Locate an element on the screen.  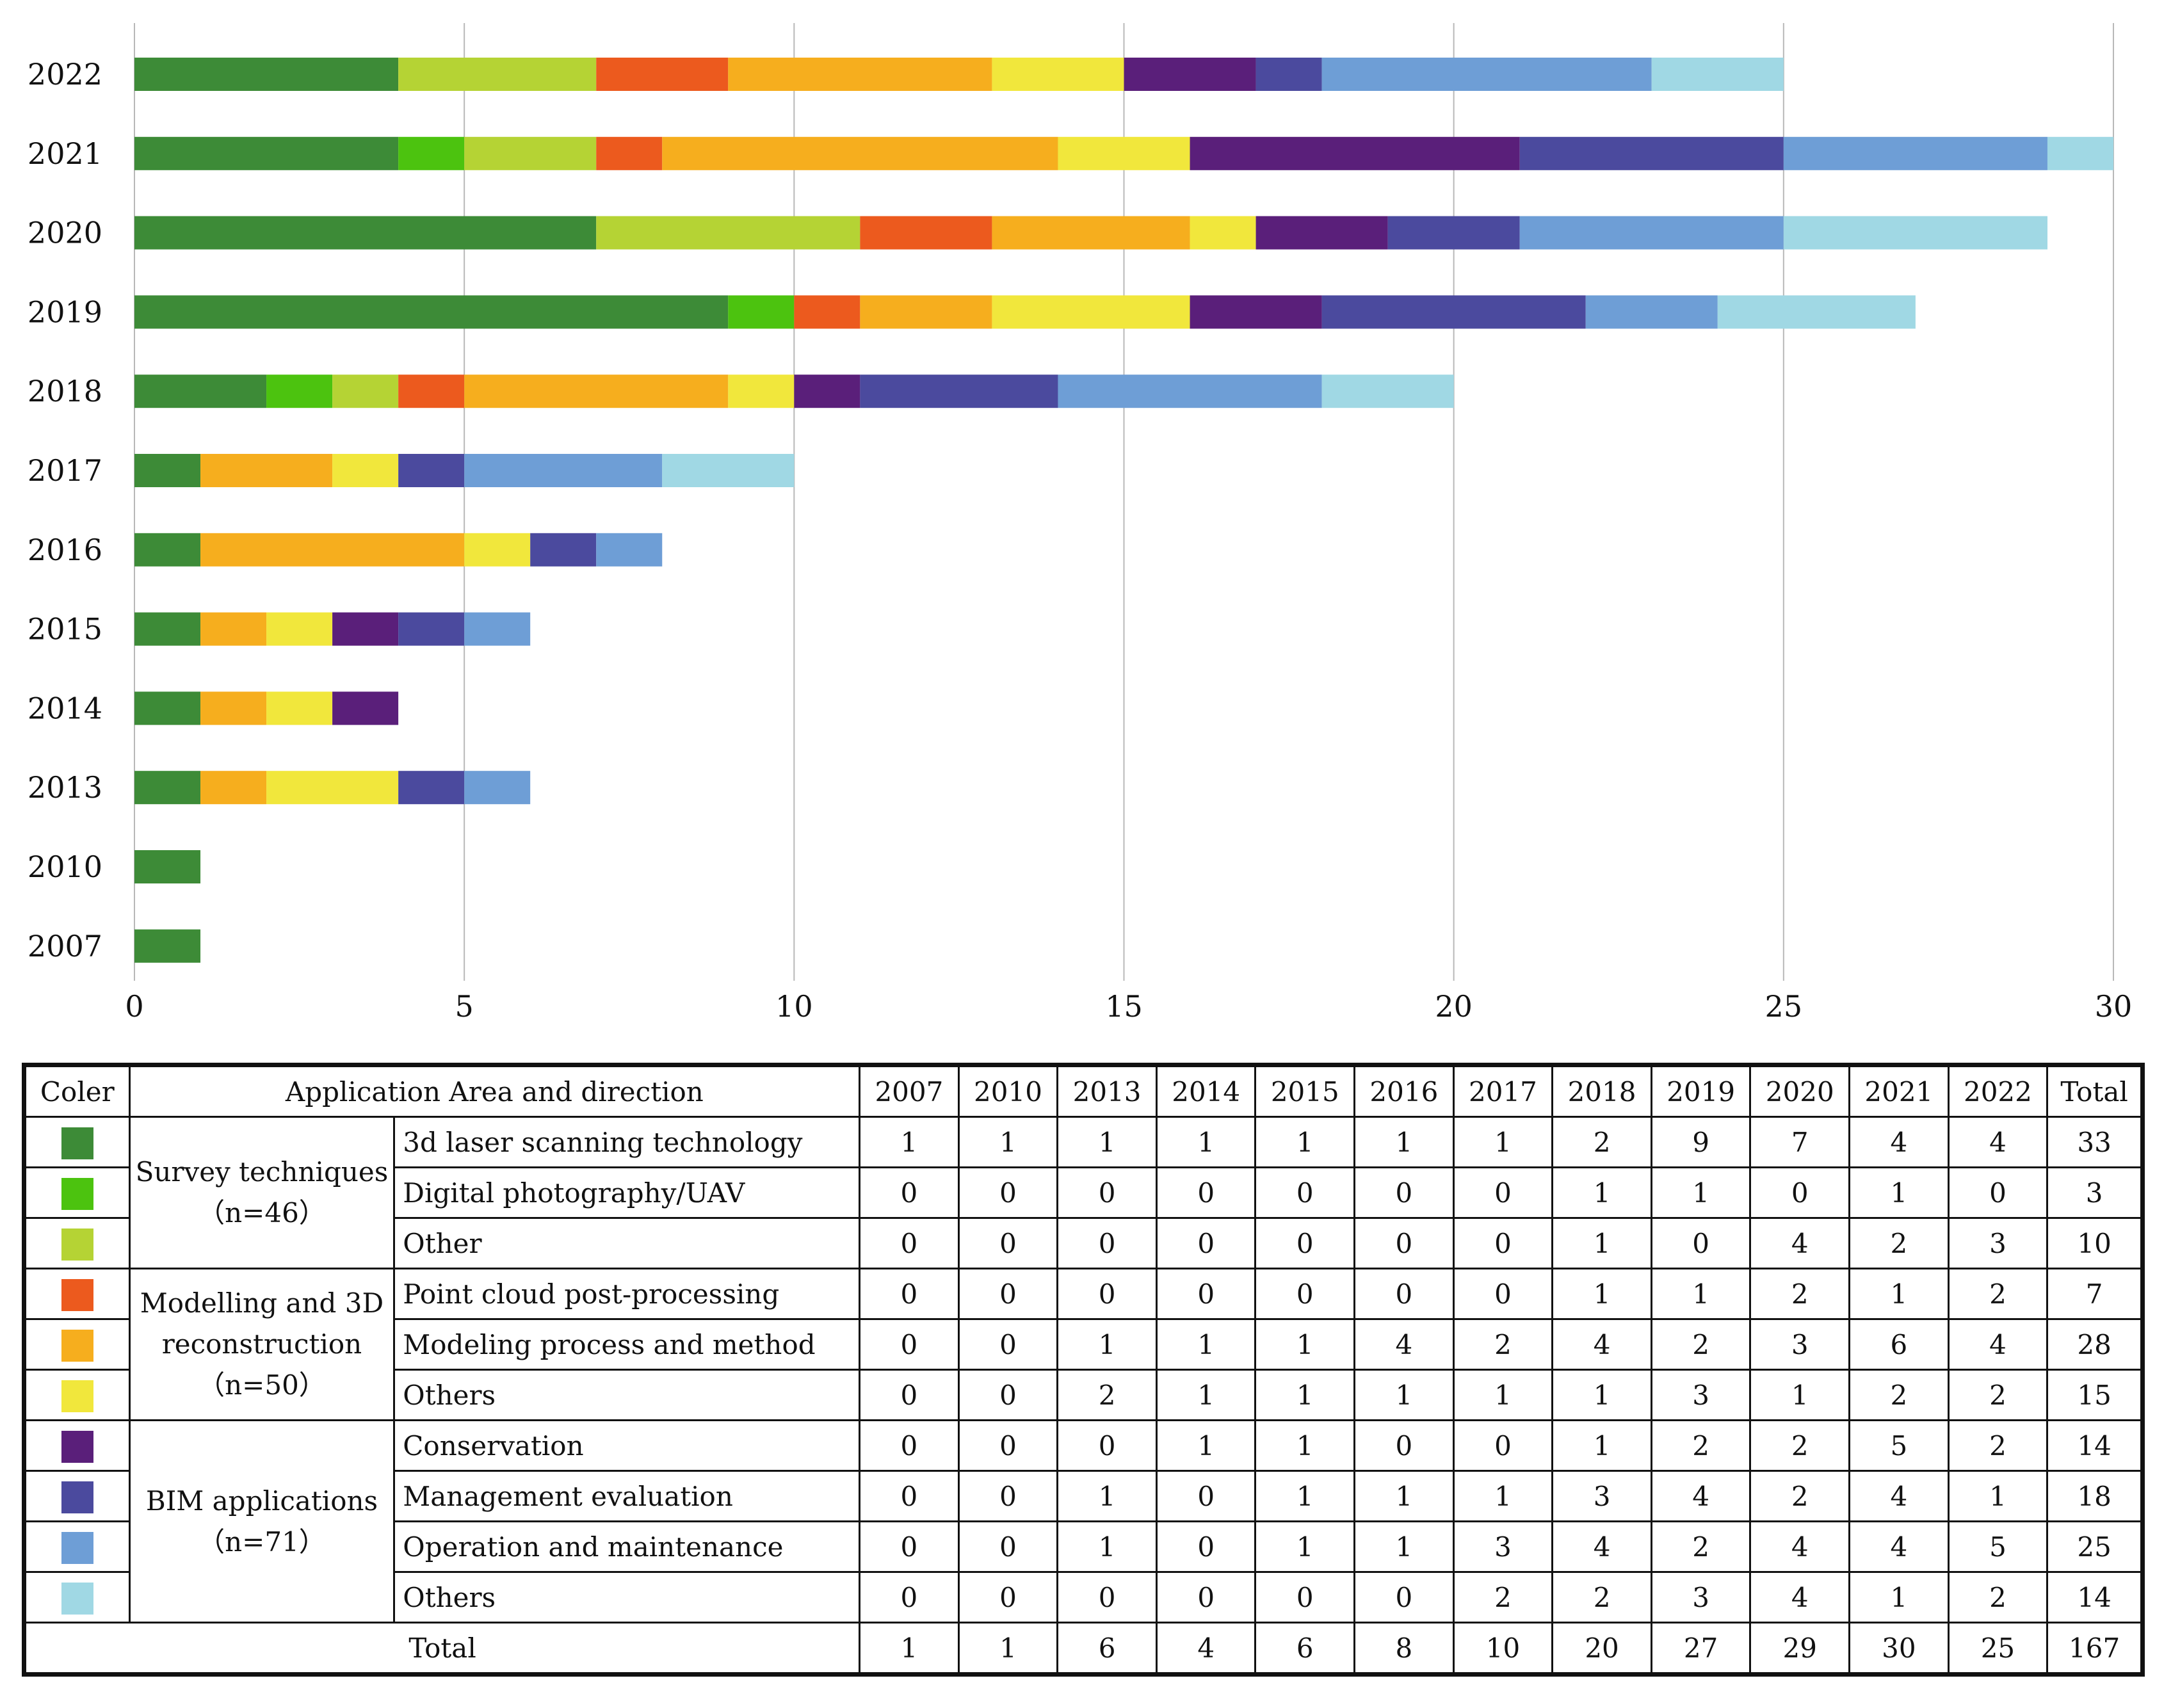
header-year: 2019 is located at coordinates (1701, 1091).